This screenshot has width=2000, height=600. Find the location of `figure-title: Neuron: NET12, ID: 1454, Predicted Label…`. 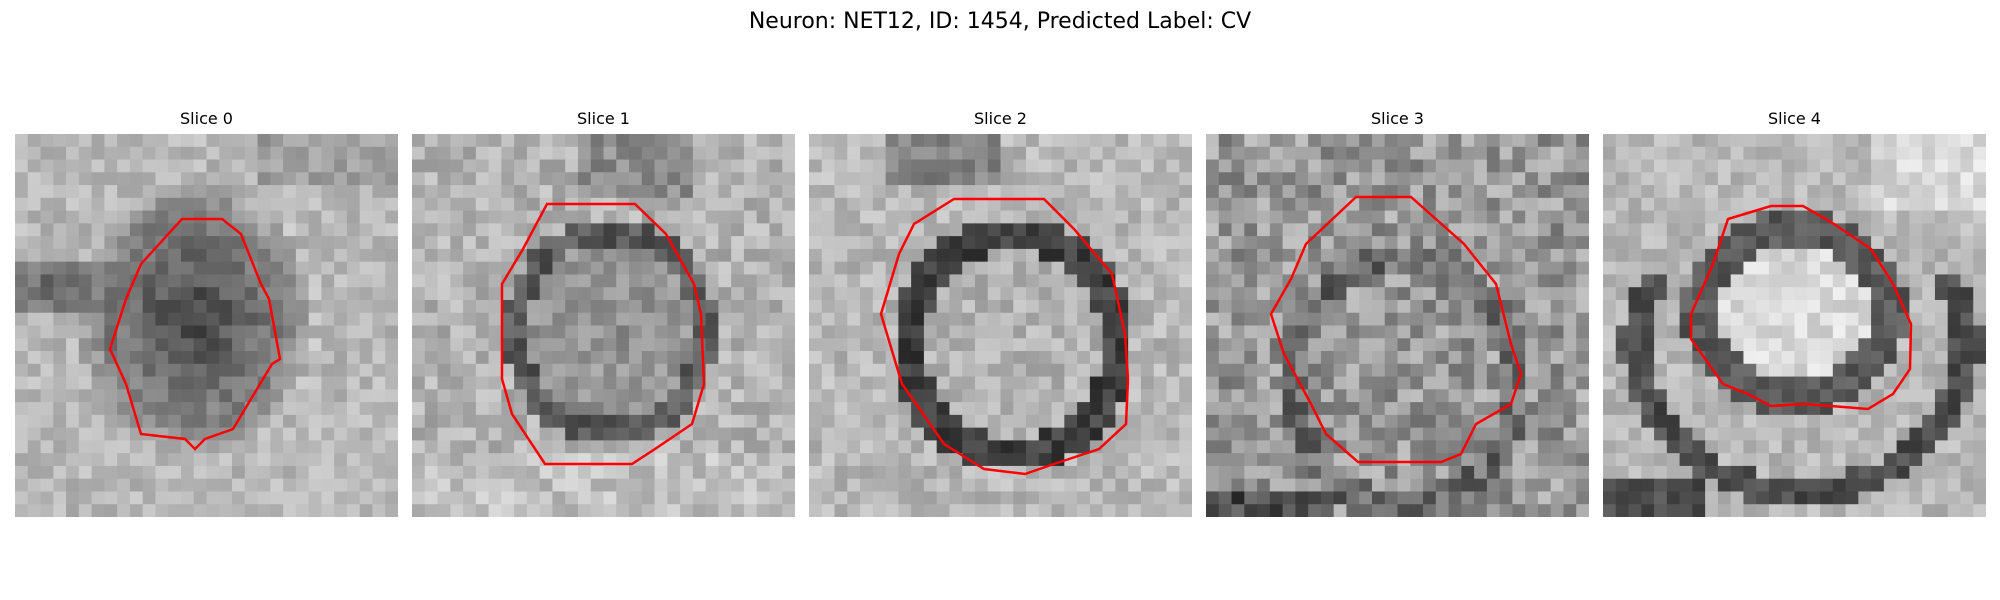

figure-title: Neuron: NET12, ID: 1454, Predicted Label… is located at coordinates (1000, 21).